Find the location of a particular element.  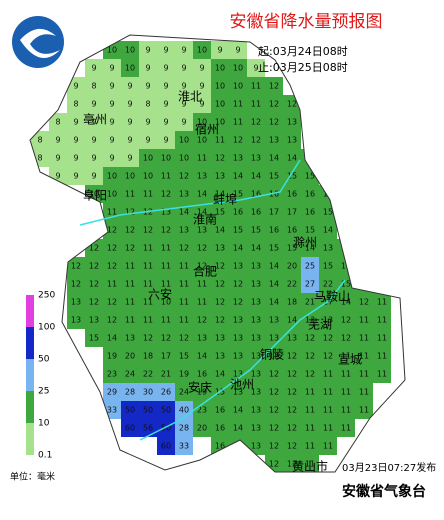

grid-value: 29 is located at coordinates (112, 392).